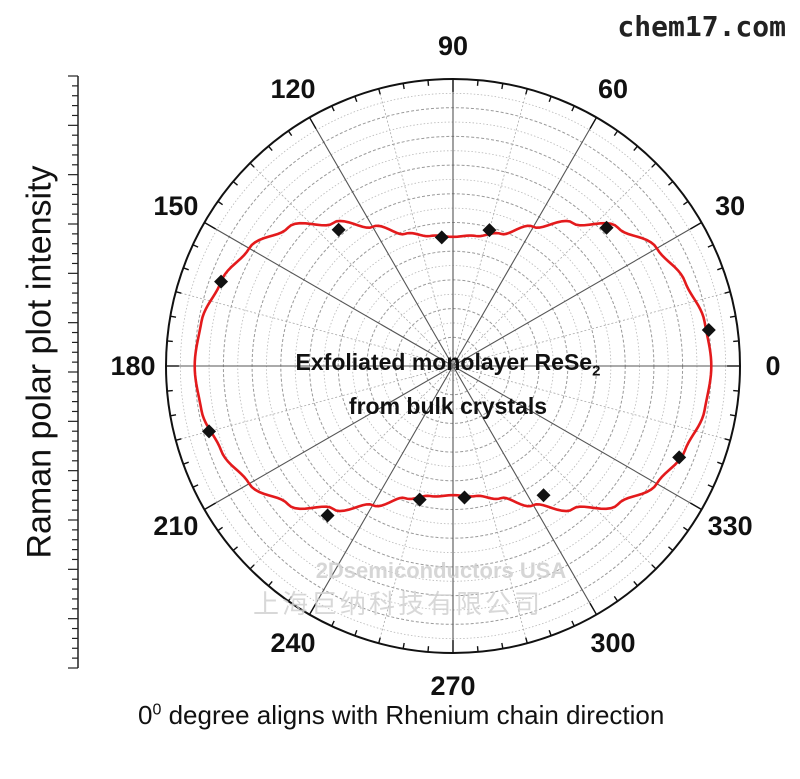  What do you see at coordinates (730, 526) in the screenshot?
I see `angle-tick-label: 330` at bounding box center [730, 526].